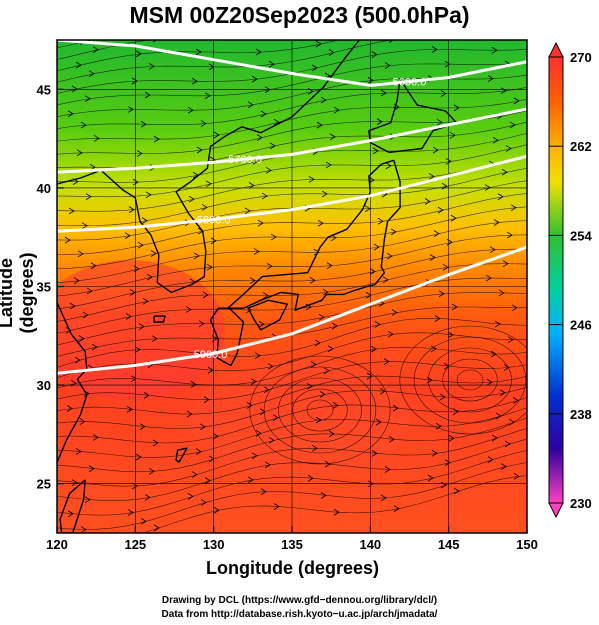  What do you see at coordinates (370, 544) in the screenshot?
I see `x-tick-label: 140` at bounding box center [370, 544].